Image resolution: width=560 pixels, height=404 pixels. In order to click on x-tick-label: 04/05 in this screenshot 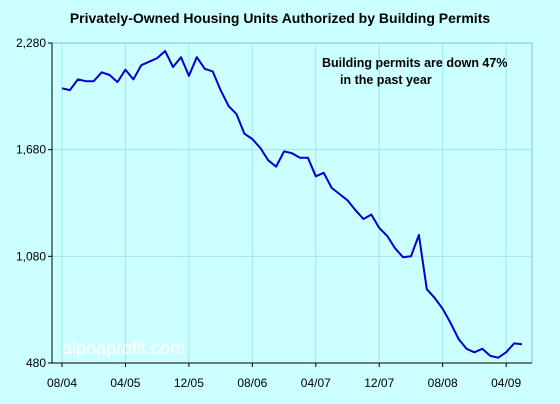, I will do `click(125, 383)`.